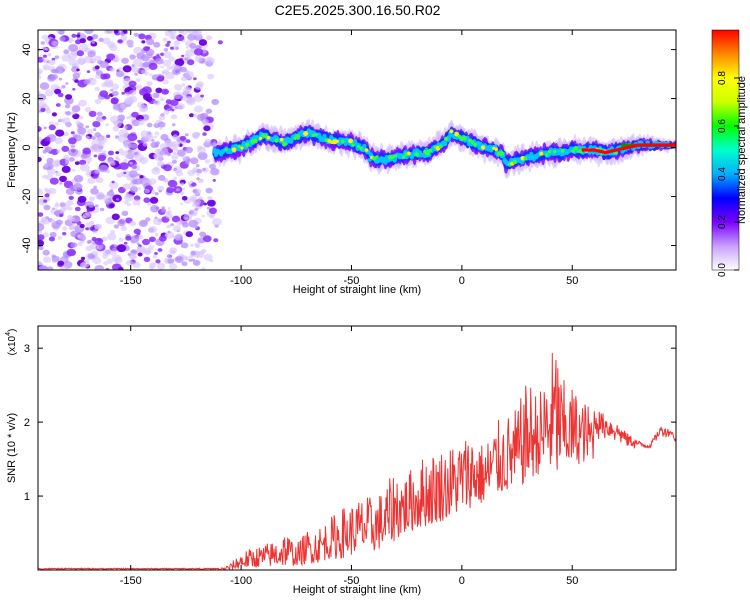  I want to click on colorbar-tick-label: 0.4, so click(722, 174).